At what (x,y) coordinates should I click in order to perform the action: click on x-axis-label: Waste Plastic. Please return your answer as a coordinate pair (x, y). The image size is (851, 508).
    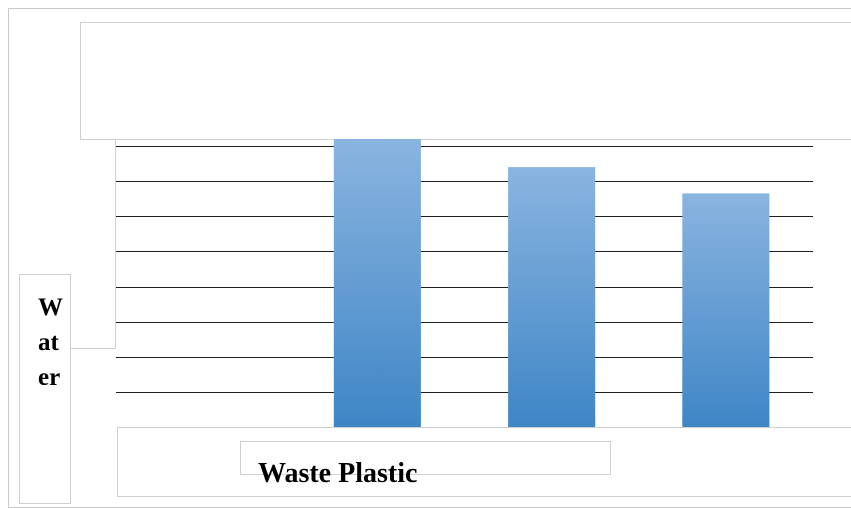
    Looking at the image, I should click on (338, 473).